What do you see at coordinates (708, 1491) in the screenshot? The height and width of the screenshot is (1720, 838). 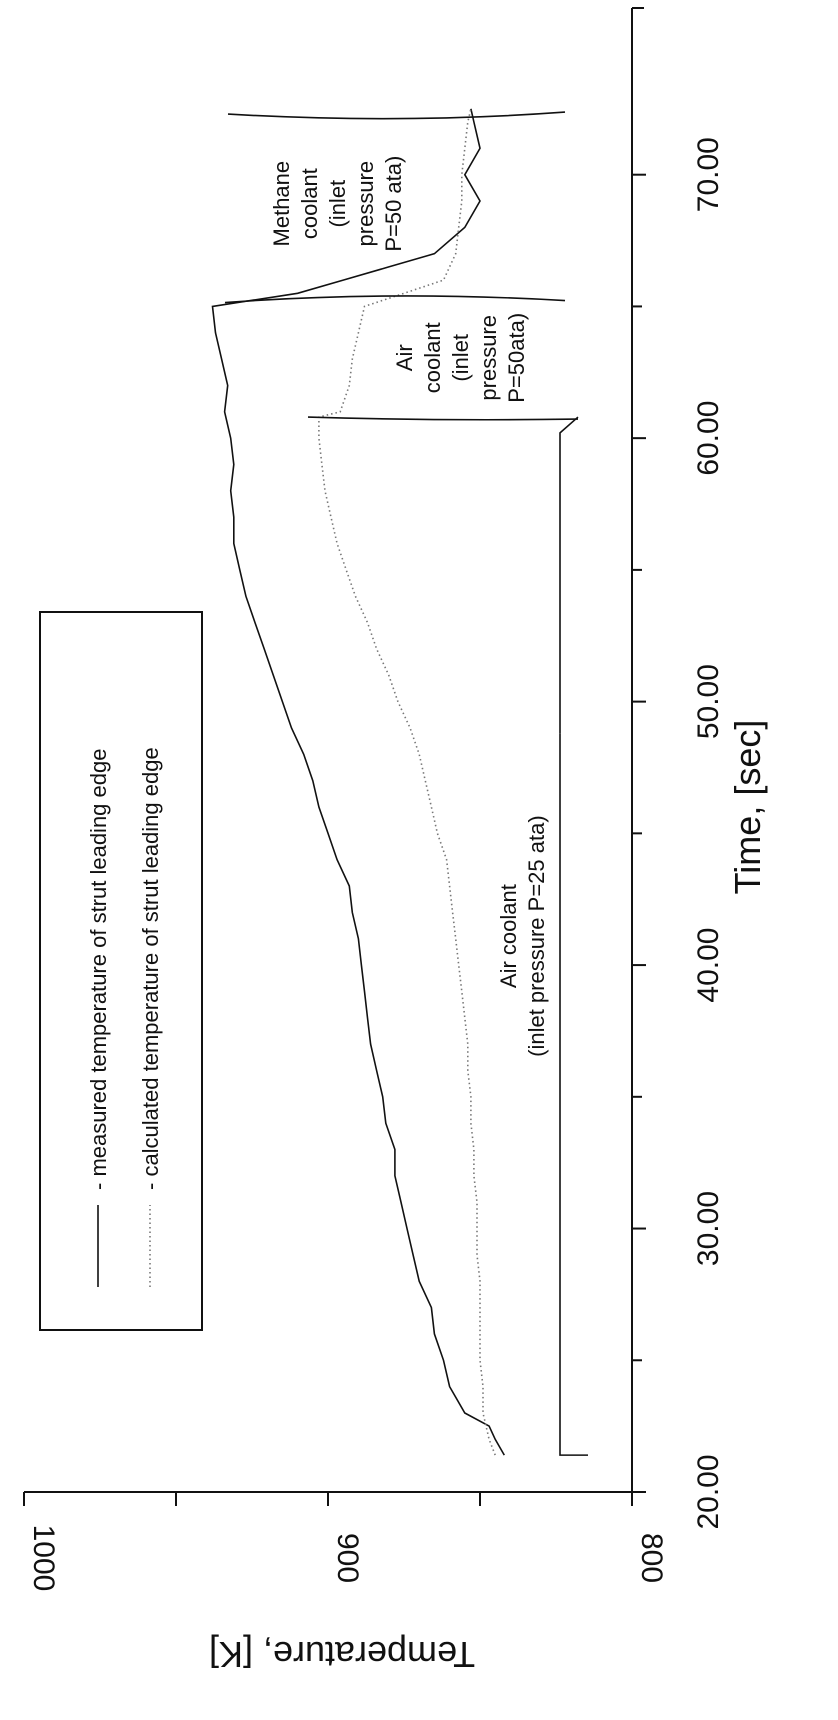 I see `x-tick-label: 20.00` at bounding box center [708, 1491].